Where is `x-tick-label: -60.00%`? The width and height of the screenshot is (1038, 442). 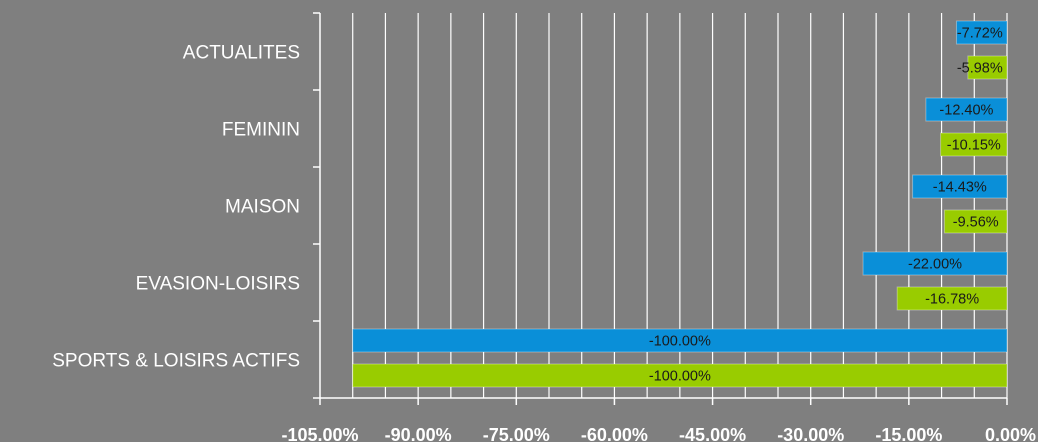
x-tick-label: -60.00% is located at coordinates (614, 433).